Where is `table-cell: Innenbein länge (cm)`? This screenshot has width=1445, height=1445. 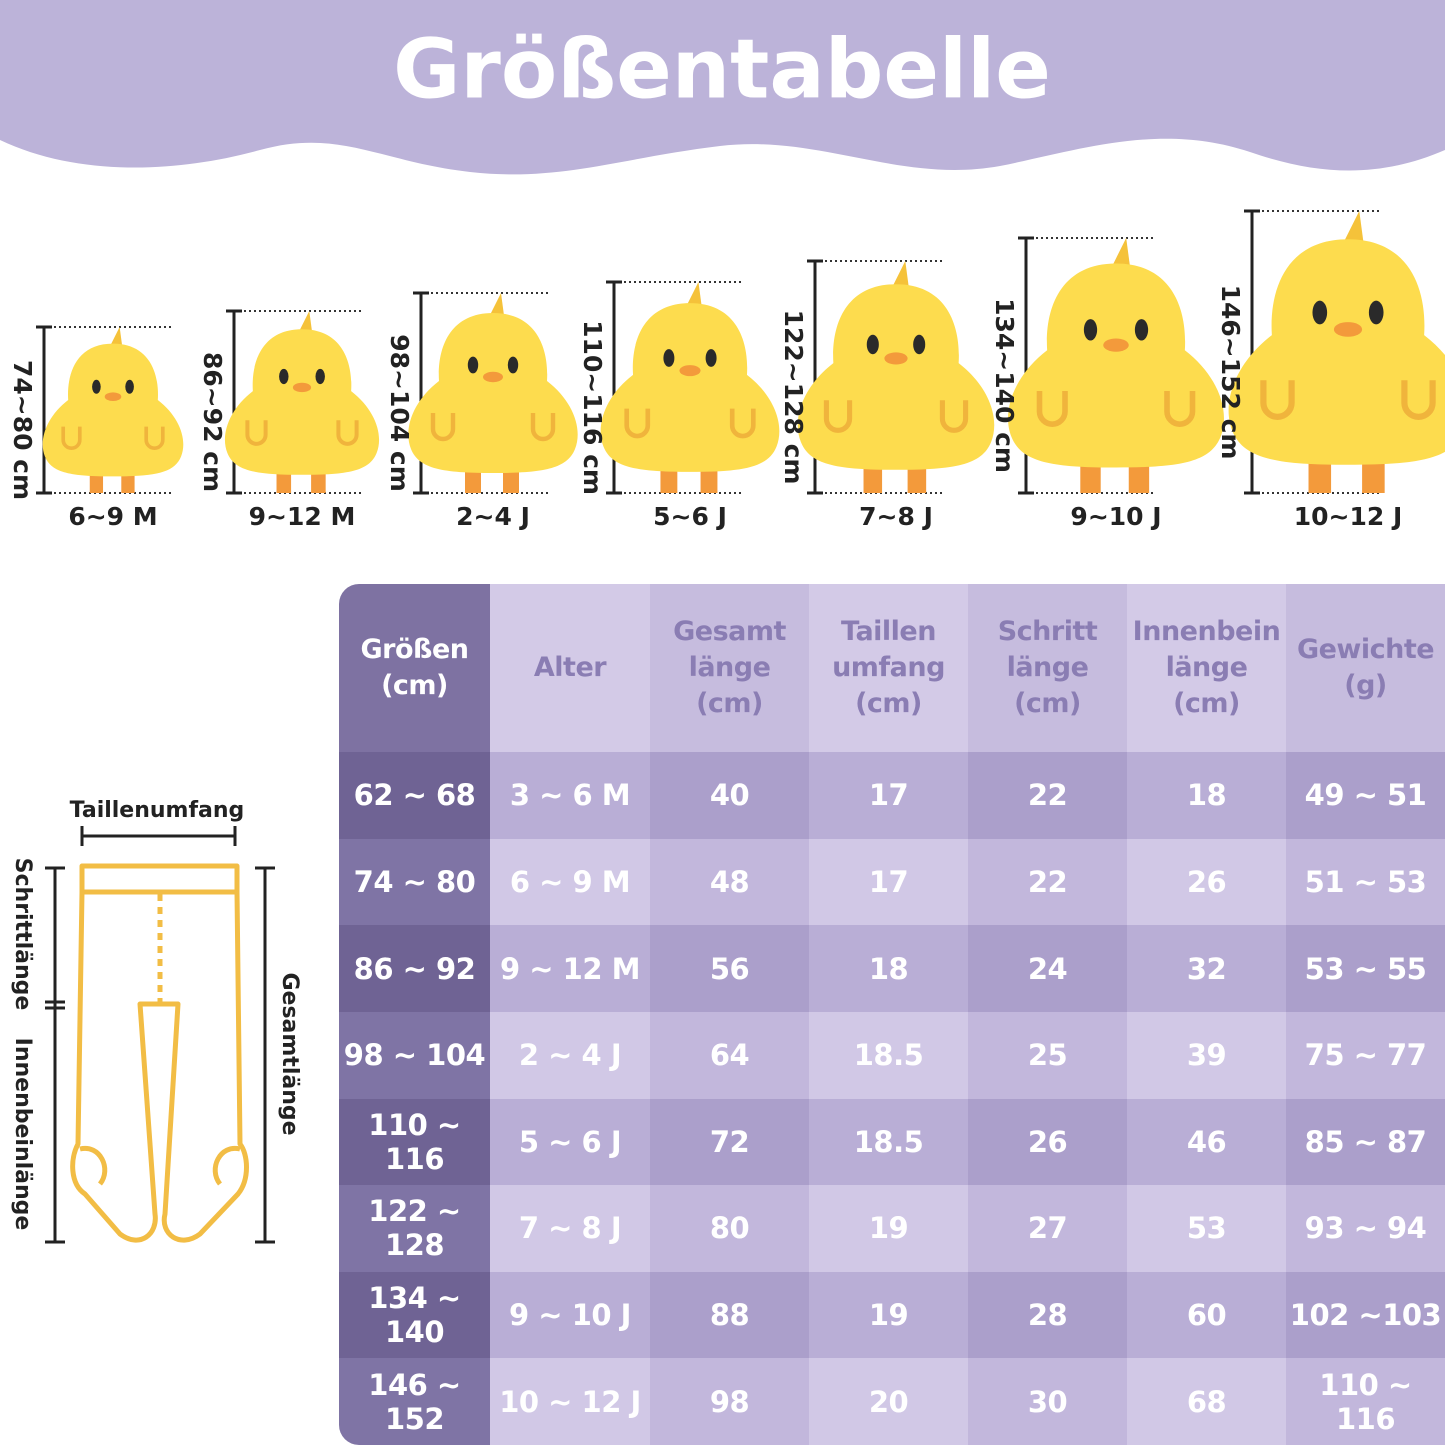 table-cell: Innenbein länge (cm) is located at coordinates (1206, 668).